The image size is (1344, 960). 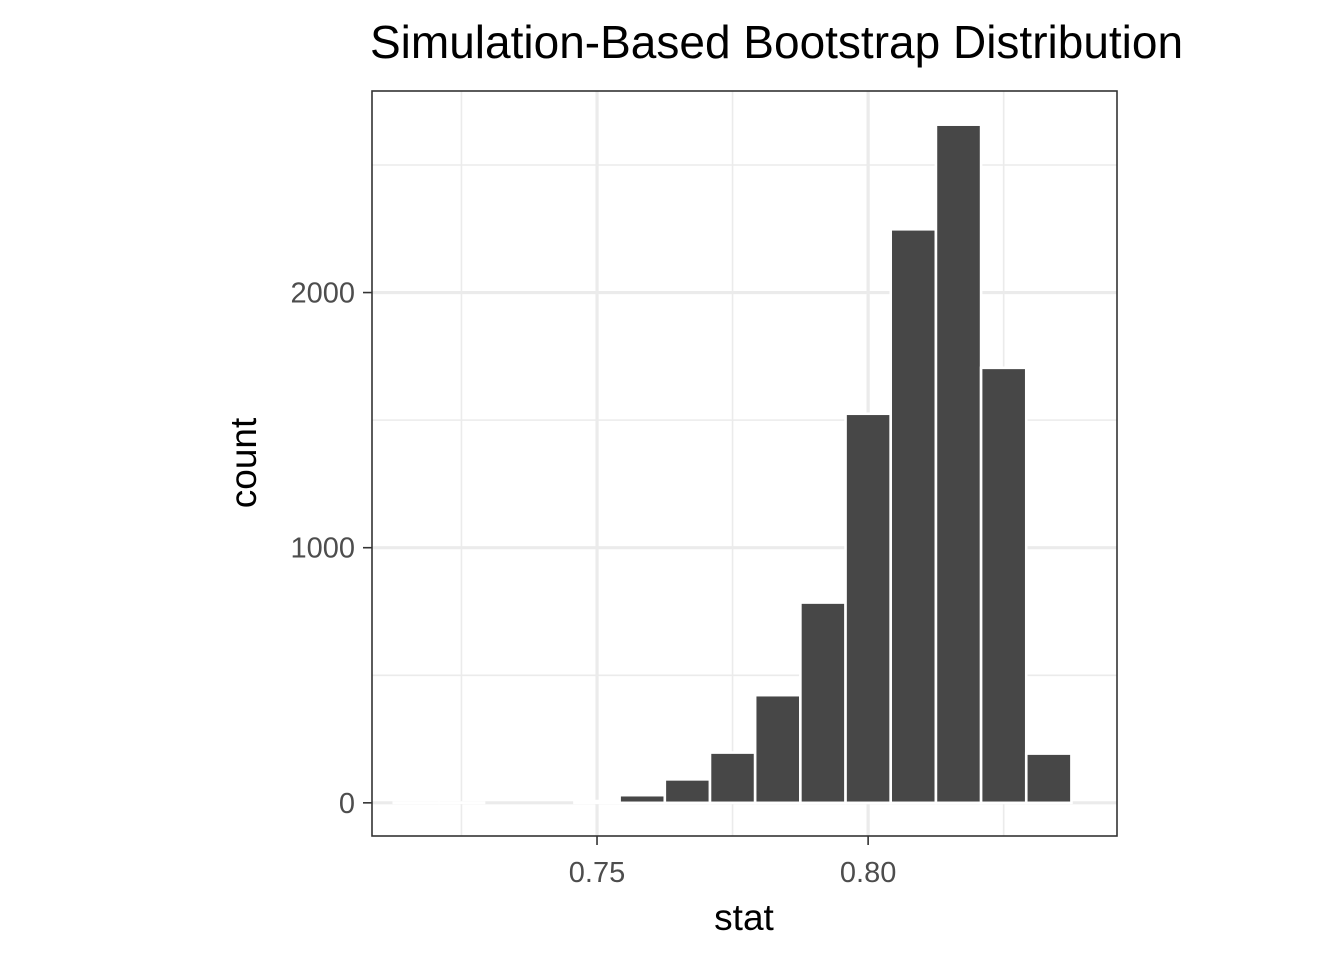 What do you see at coordinates (322, 294) in the screenshot?
I see `y-tick-label: 2000` at bounding box center [322, 294].